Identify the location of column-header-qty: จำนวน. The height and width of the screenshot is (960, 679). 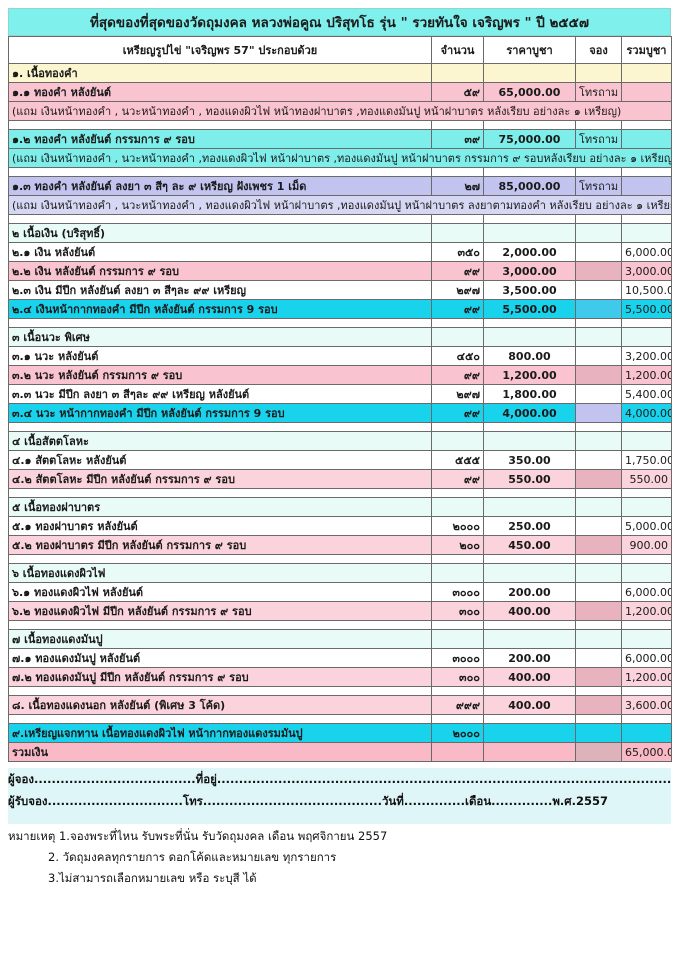
(457, 50).